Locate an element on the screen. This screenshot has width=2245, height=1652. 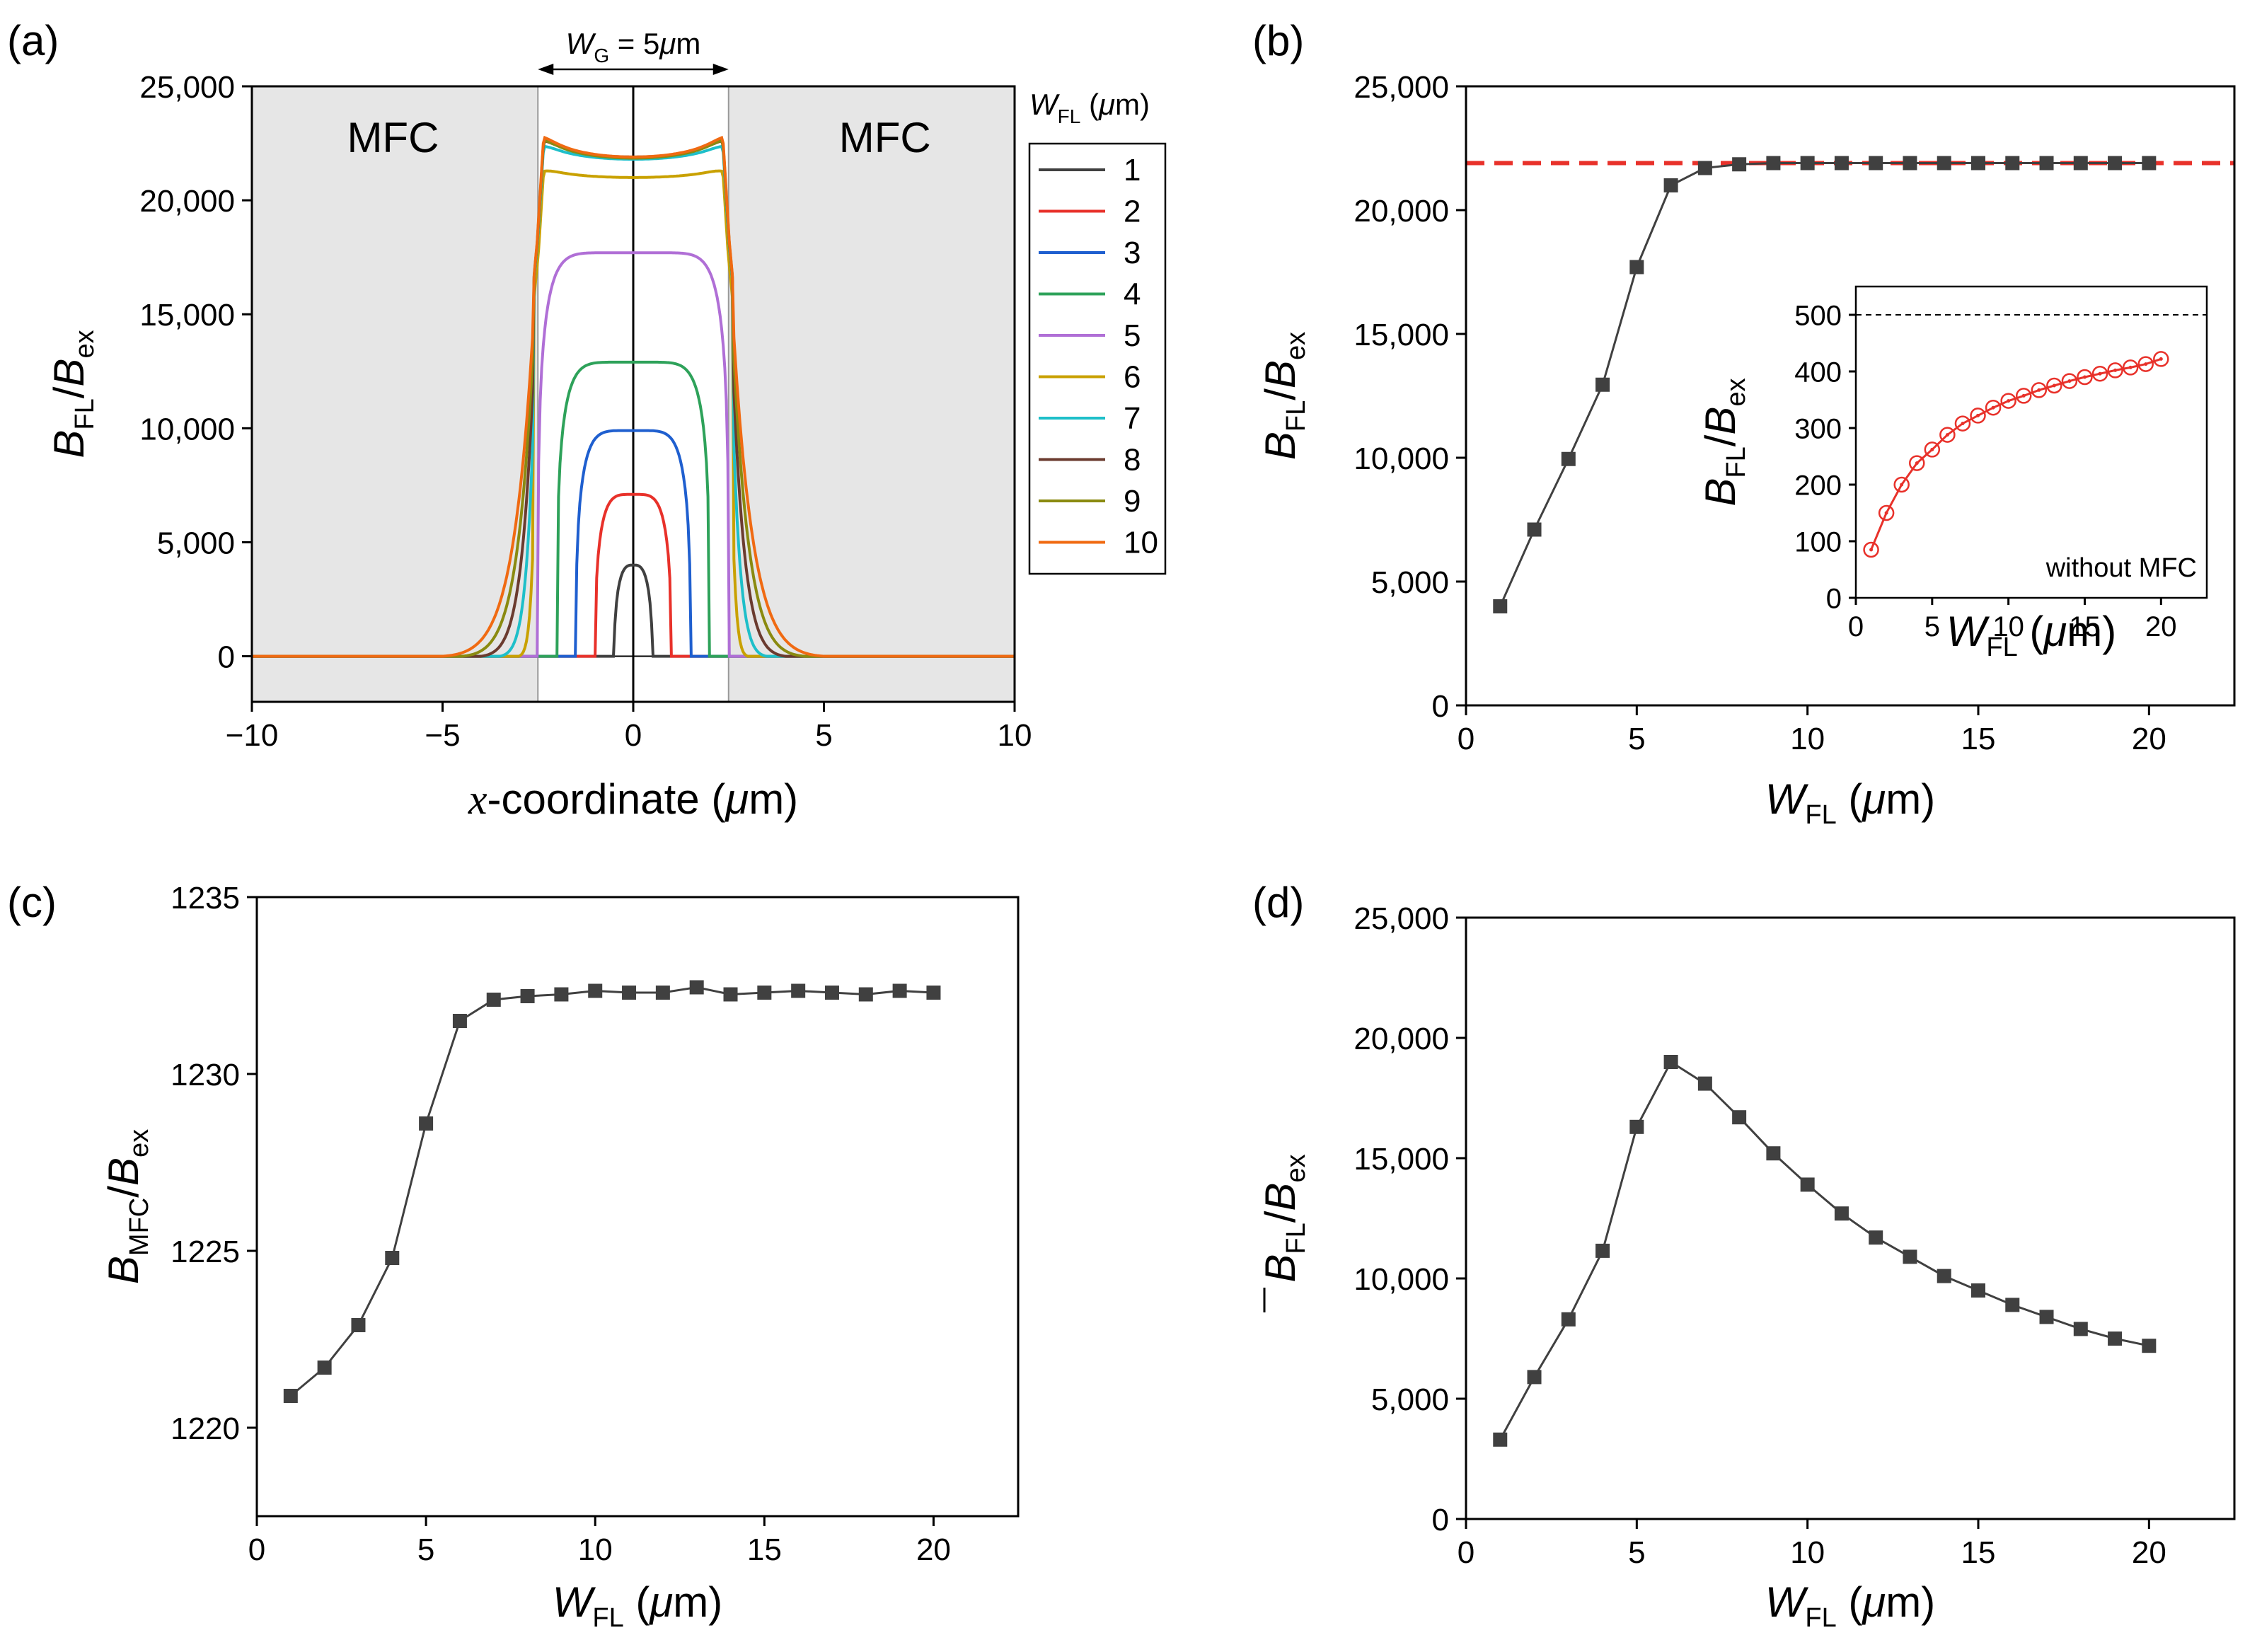
legend-title: WFL (μm) is located at coordinates (1089, 108).